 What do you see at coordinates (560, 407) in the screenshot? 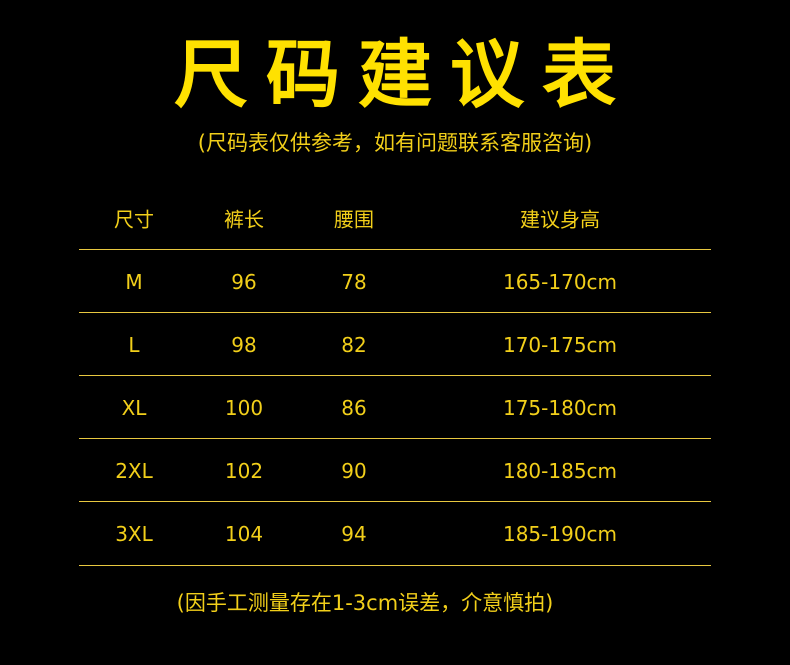
I see `table-cell: 175-180cm` at bounding box center [560, 407].